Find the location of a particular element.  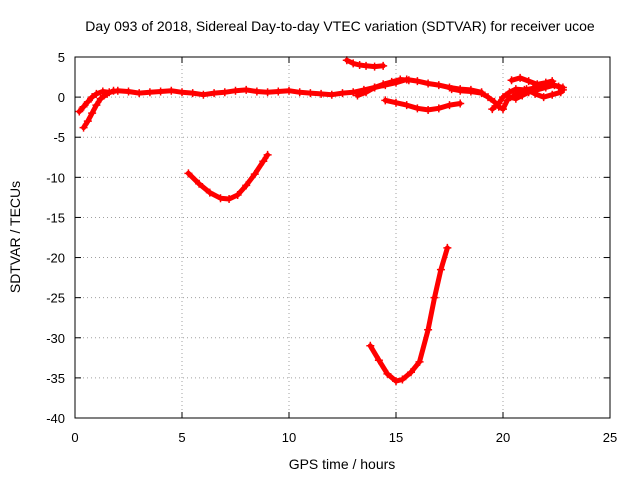

x-tick-label: 25 is located at coordinates (610, 437).